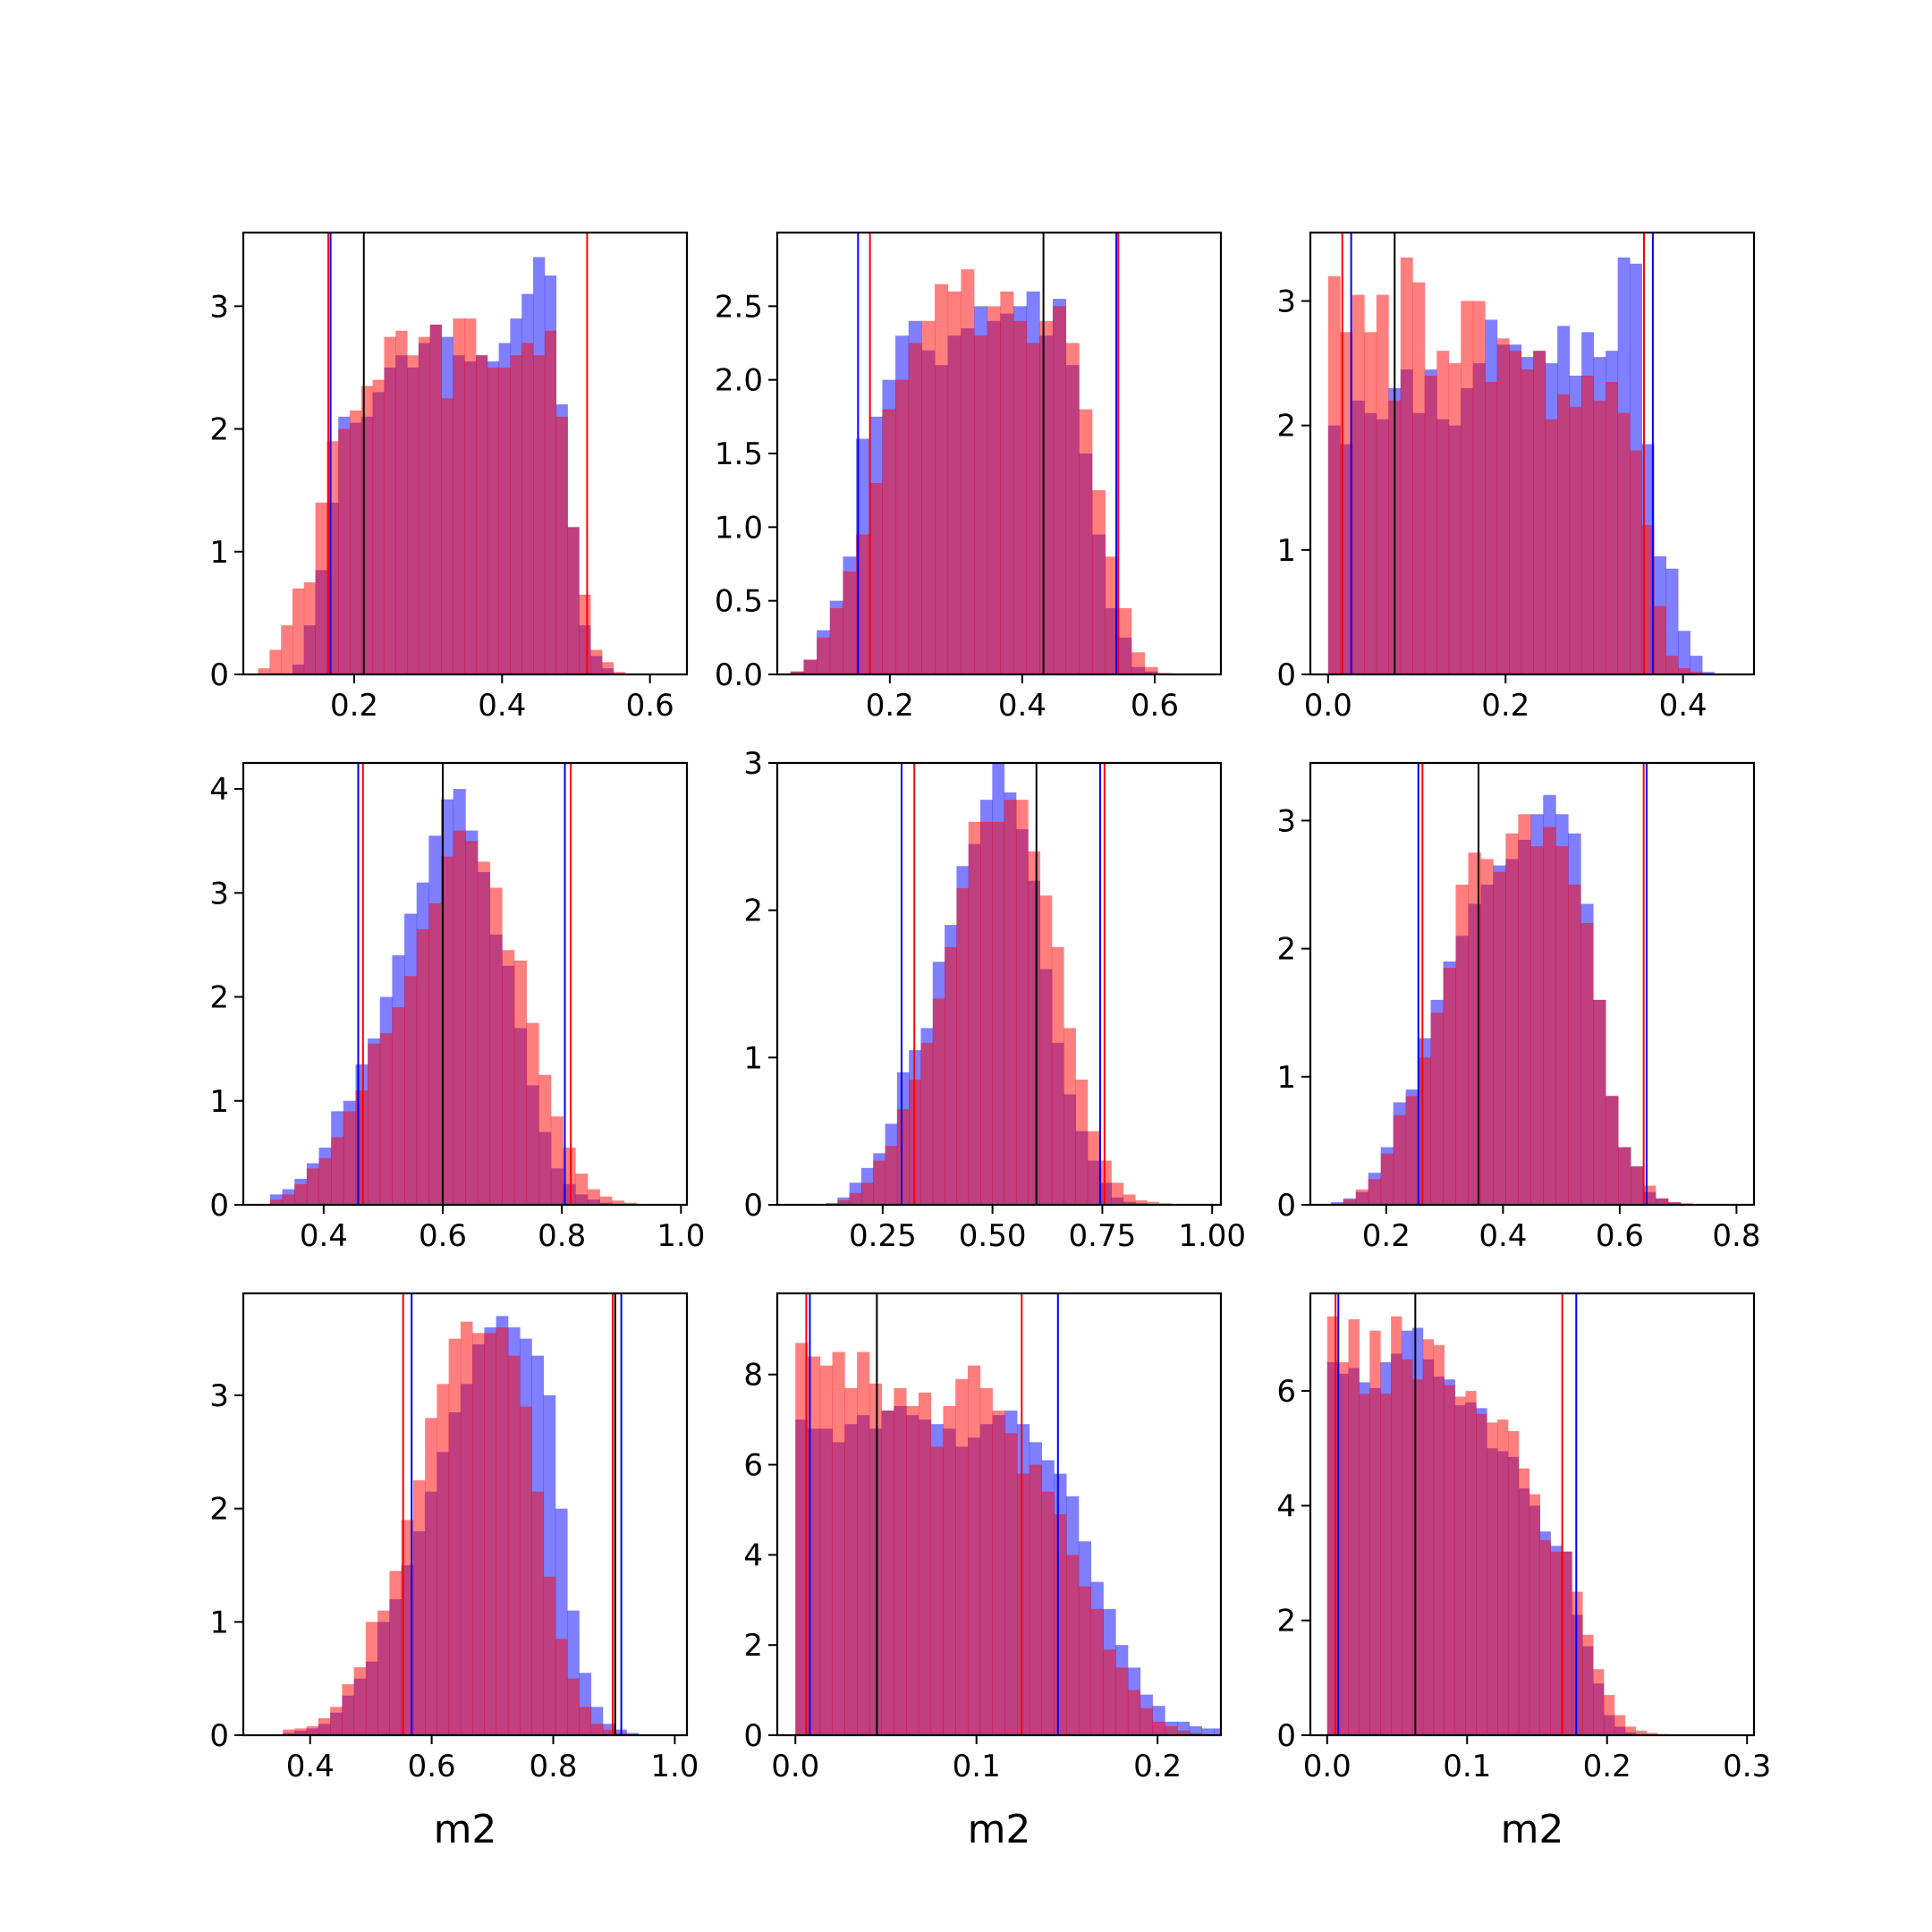  Describe the element at coordinates (1286, 1736) in the screenshot. I see `y-tick-label: 0` at that location.